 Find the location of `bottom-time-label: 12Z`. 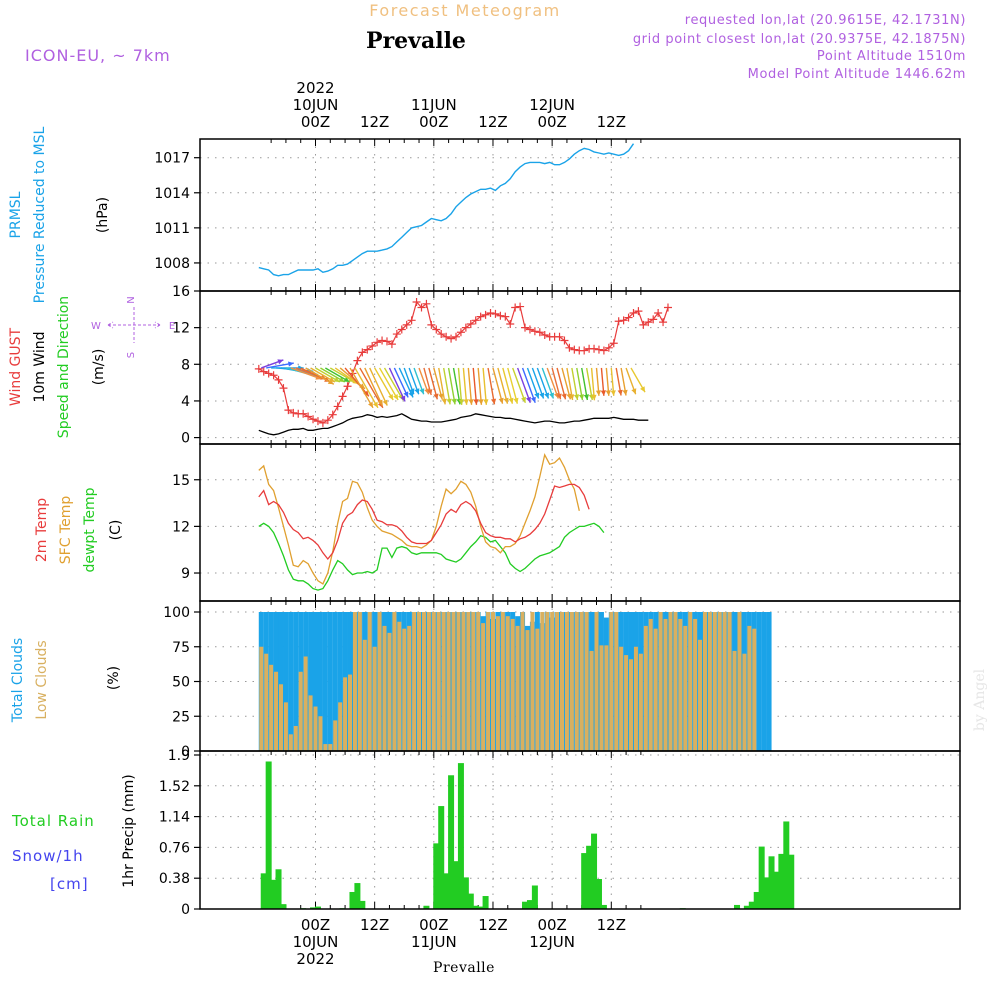

bottom-time-label: 12Z is located at coordinates (374, 925).